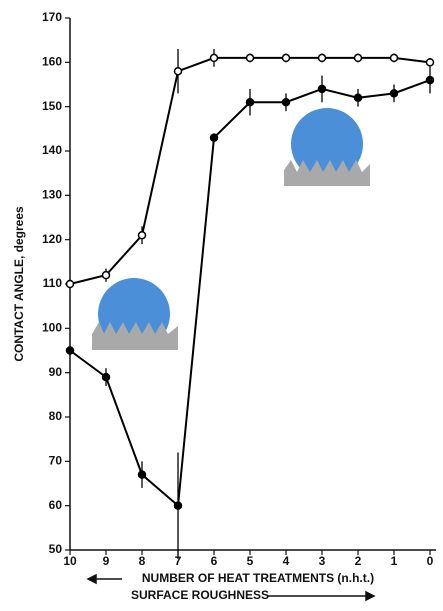  What do you see at coordinates (52, 106) in the screenshot?
I see `y-tick-label: 150` at bounding box center [52, 106].